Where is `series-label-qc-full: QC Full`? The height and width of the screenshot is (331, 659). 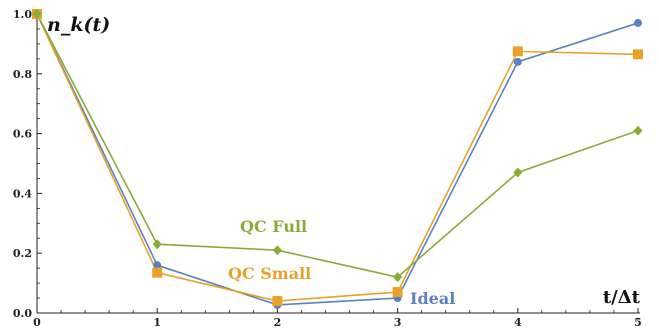
series-label-qc-full: QC Full is located at coordinates (273, 226).